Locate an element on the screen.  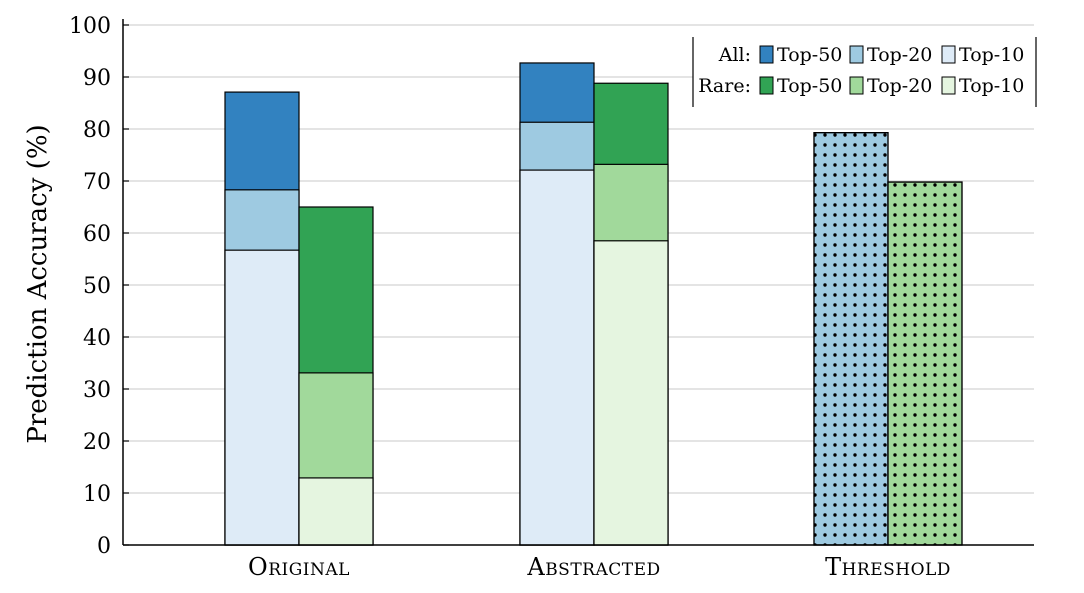
y-tick-labels: 0 10 20 30 40 50 60 70 80 90 100 is located at coordinates (99, 286).